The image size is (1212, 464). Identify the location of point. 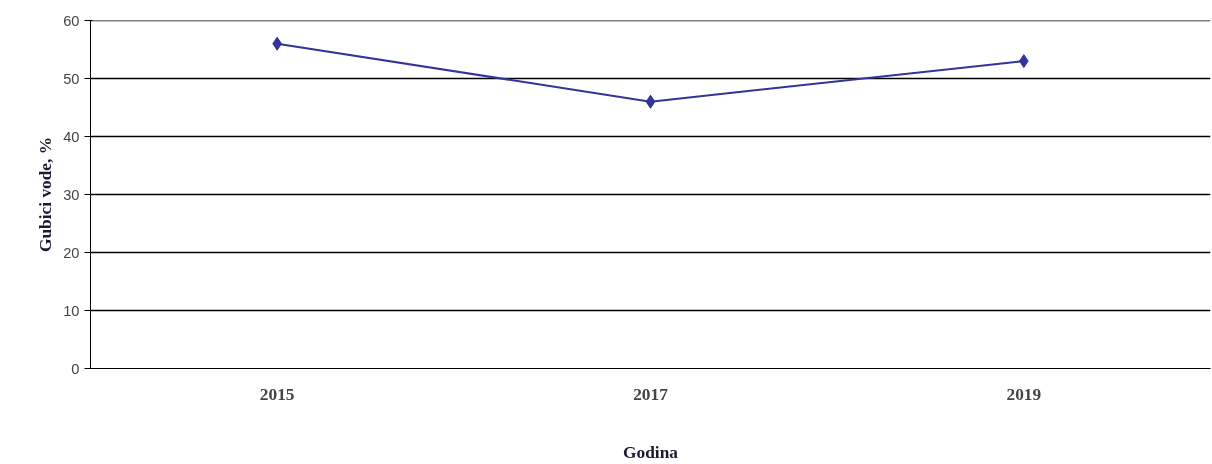
(650, 101).